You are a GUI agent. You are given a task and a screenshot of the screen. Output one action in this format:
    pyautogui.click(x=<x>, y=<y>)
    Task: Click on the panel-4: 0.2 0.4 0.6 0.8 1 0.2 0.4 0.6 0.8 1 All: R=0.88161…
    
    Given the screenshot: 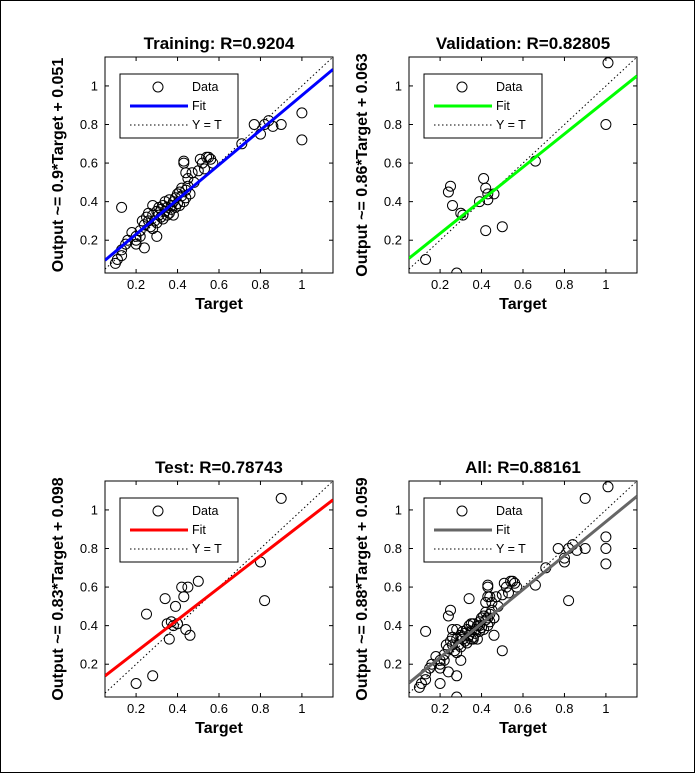 What is the action you would take?
    pyautogui.click(x=496, y=597)
    